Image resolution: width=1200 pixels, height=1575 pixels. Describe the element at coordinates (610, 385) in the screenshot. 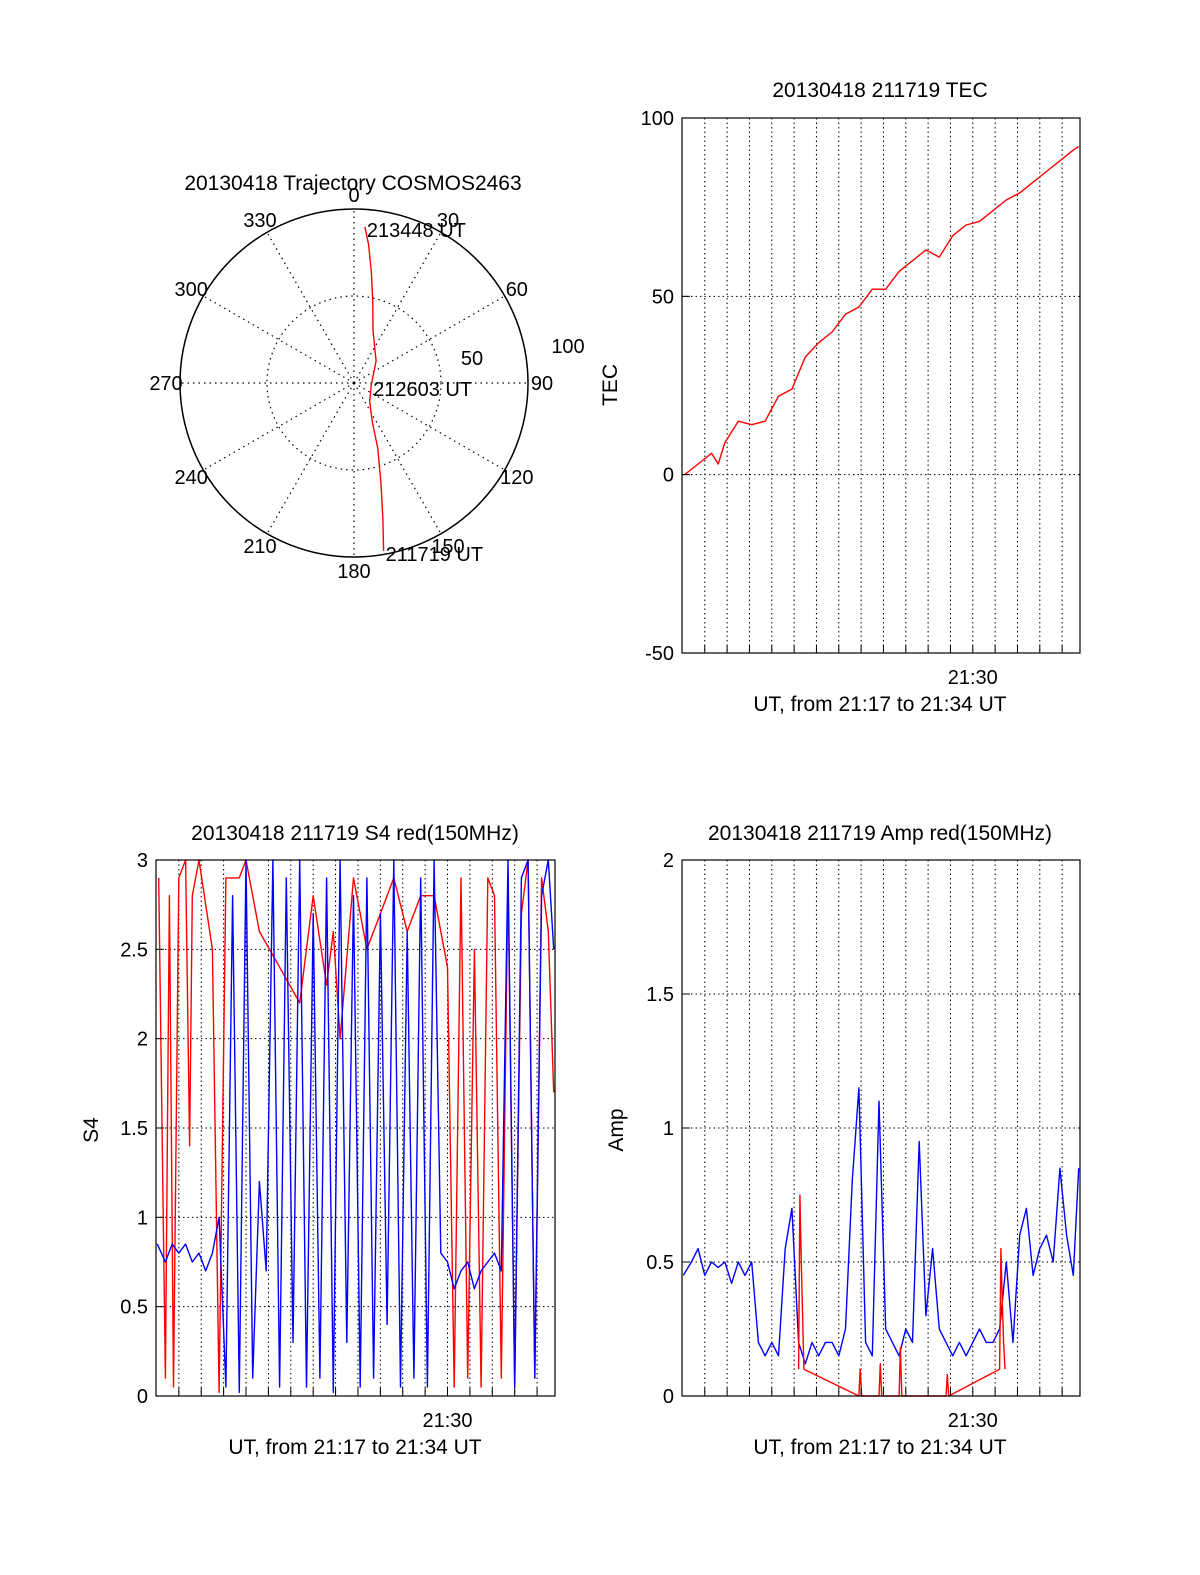

I see `tec-ylabel: TEC` at that location.